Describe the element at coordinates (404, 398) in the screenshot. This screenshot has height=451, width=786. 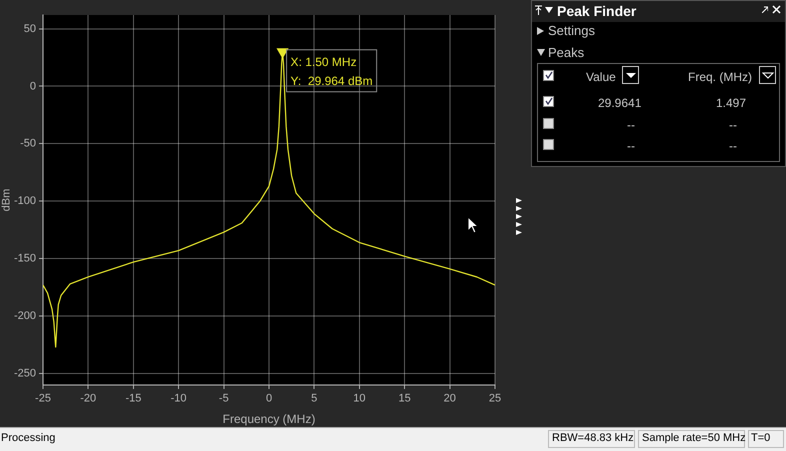
I see `x-tick-label: 15` at that location.